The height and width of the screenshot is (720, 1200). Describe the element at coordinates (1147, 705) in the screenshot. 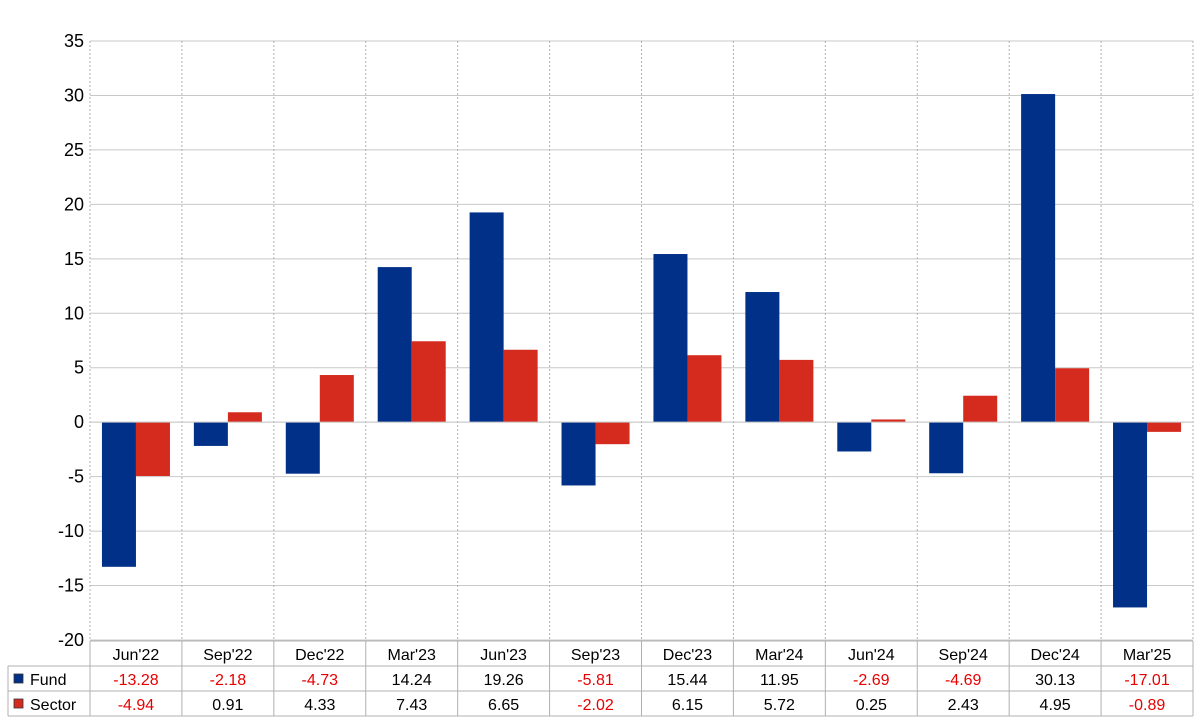

I see `table-cell-sector: -0.89` at that location.